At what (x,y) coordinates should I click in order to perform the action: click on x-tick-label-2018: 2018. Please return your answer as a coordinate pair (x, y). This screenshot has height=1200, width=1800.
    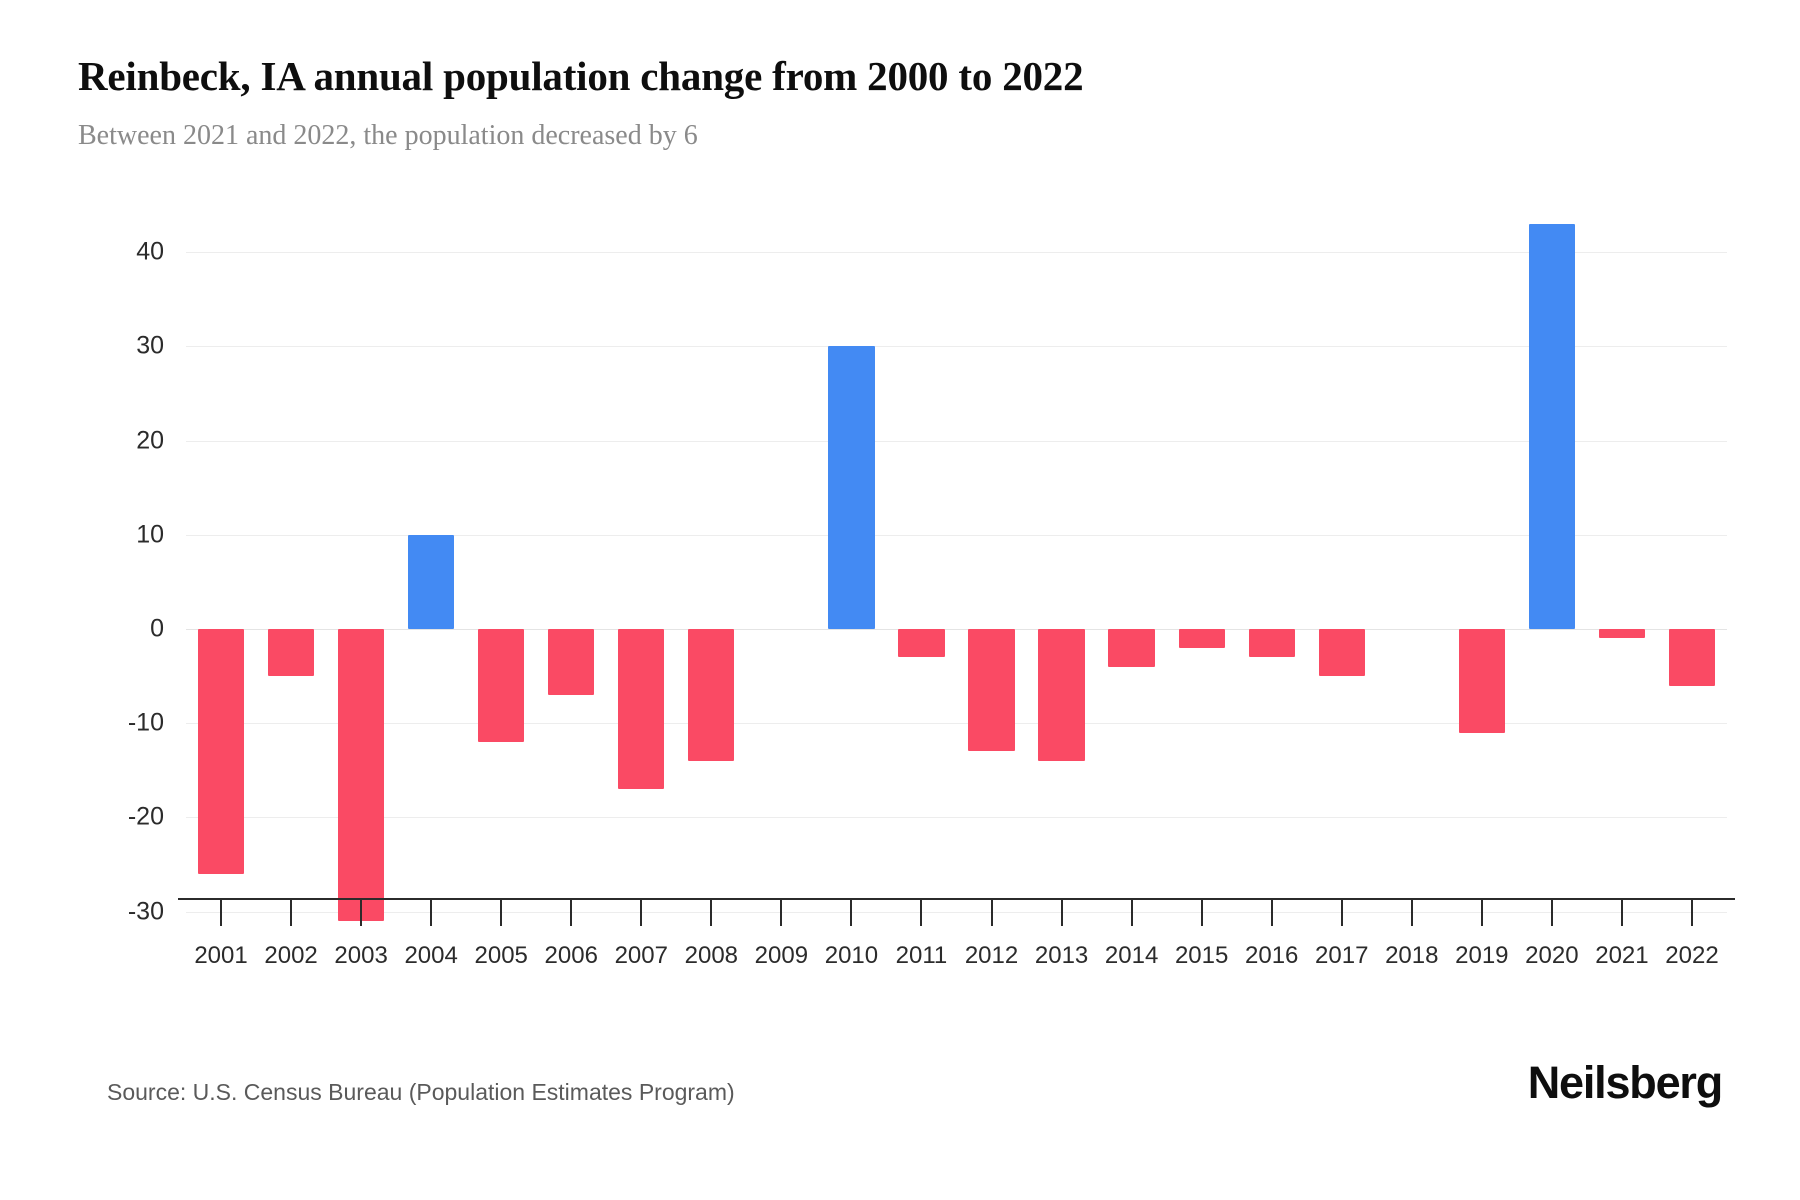
    Looking at the image, I should click on (1412, 955).